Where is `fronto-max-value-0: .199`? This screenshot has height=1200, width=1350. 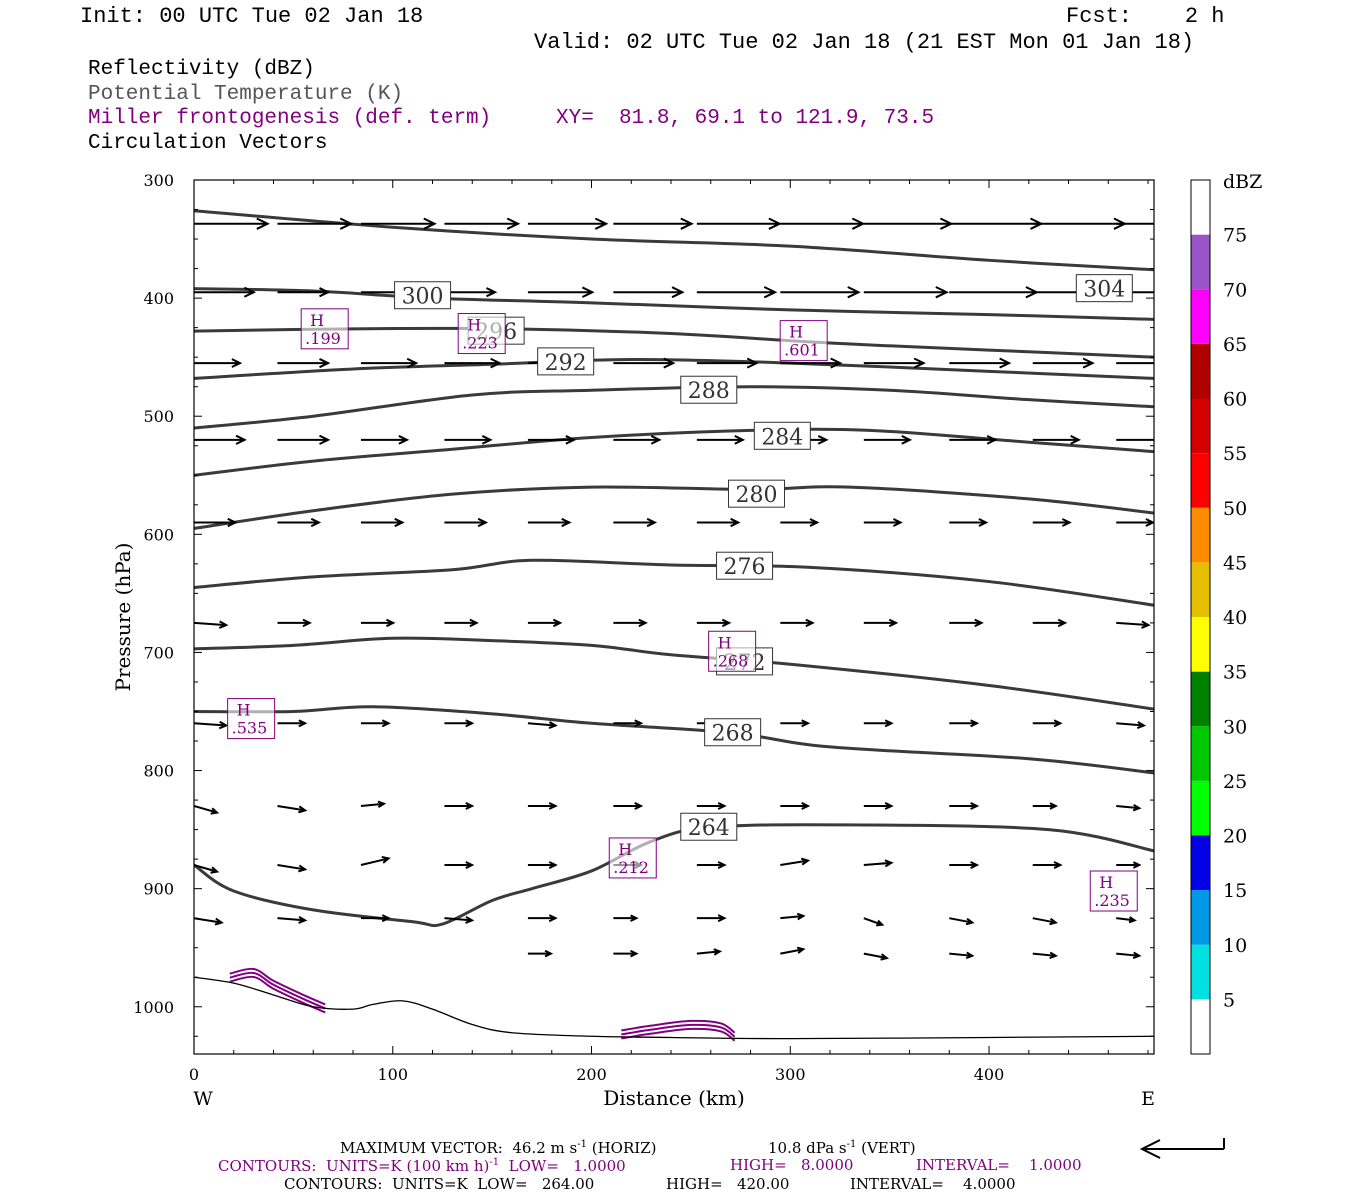
fronto-max-value-0: .199 is located at coordinates (323, 338).